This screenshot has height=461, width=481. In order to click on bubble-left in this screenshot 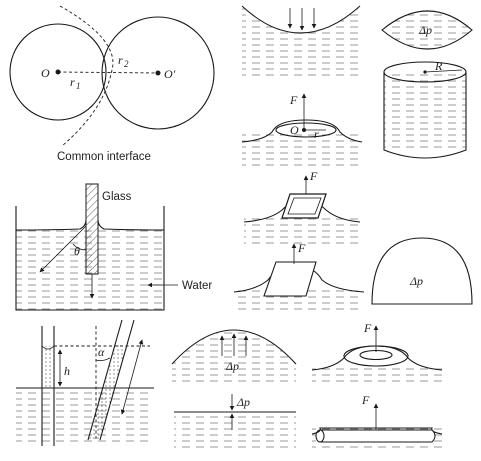, I will do `click(58, 72)`.